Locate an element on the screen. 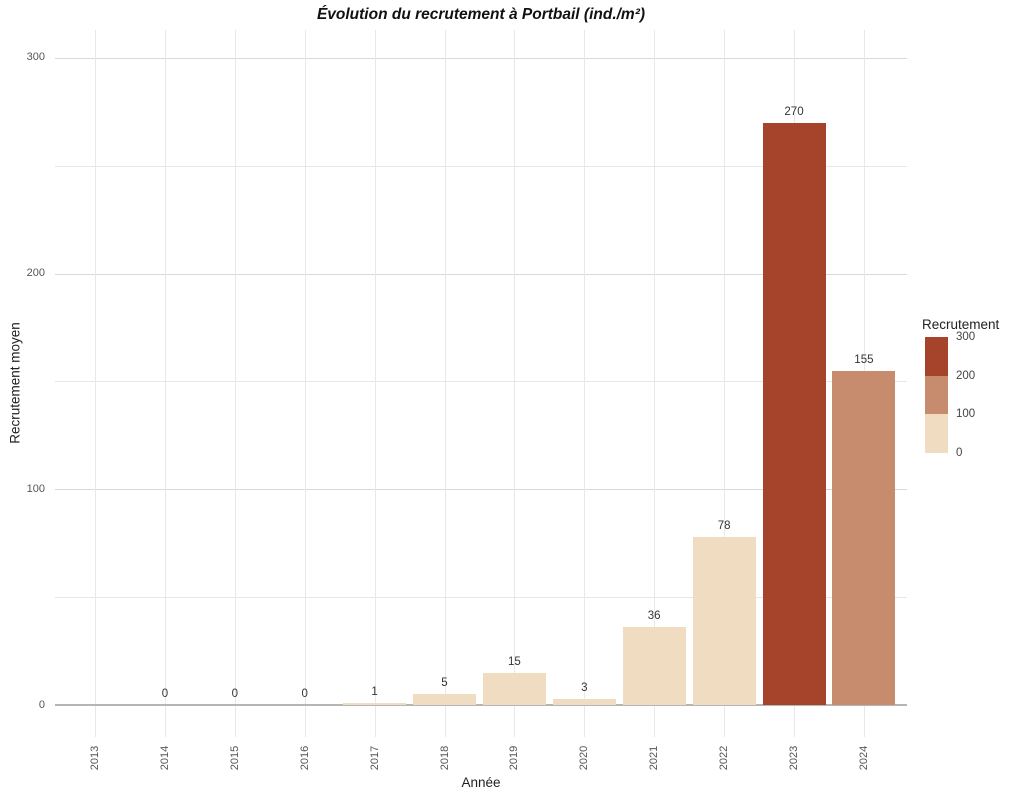 This screenshot has width=1024, height=798. bar-2023 is located at coordinates (794, 413).